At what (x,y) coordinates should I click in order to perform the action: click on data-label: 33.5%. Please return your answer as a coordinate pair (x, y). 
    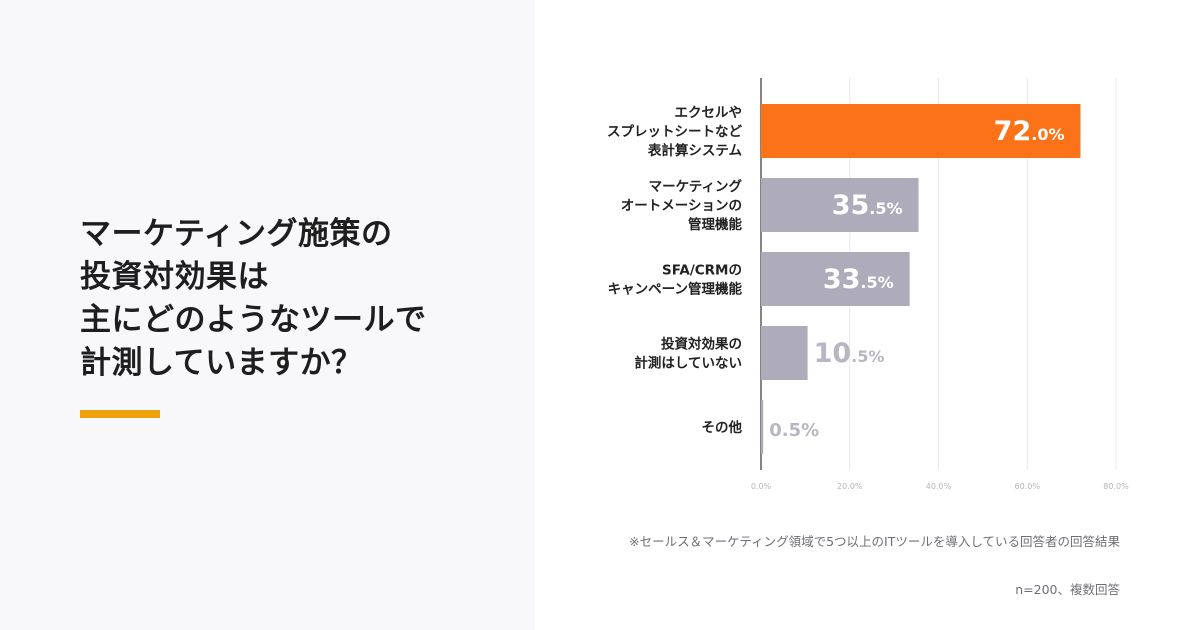
    Looking at the image, I should click on (858, 279).